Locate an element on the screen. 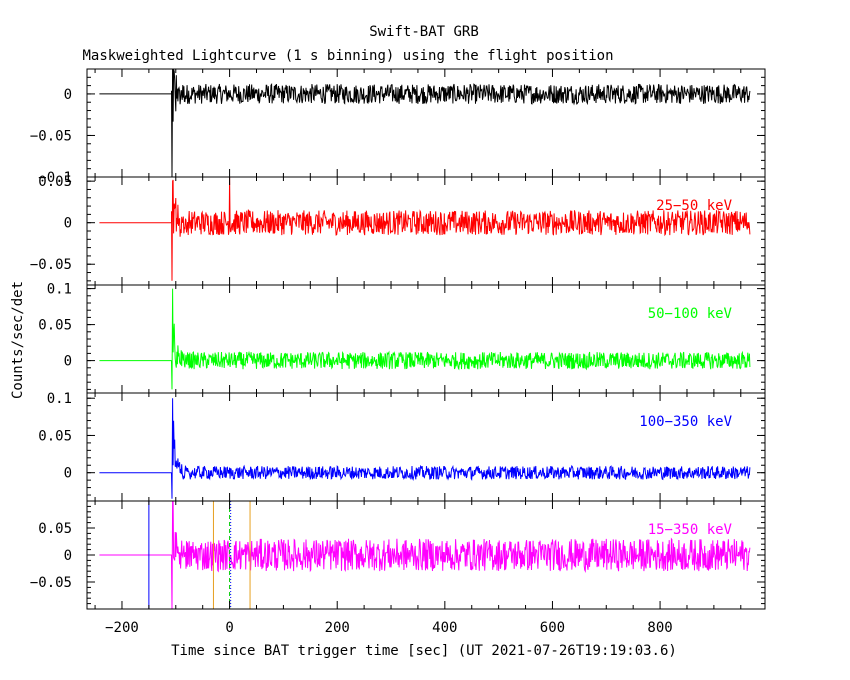 This screenshot has width=850, height=680. panel-2: 0.05 0 −0.05 25−50 keV is located at coordinates (398, 230).